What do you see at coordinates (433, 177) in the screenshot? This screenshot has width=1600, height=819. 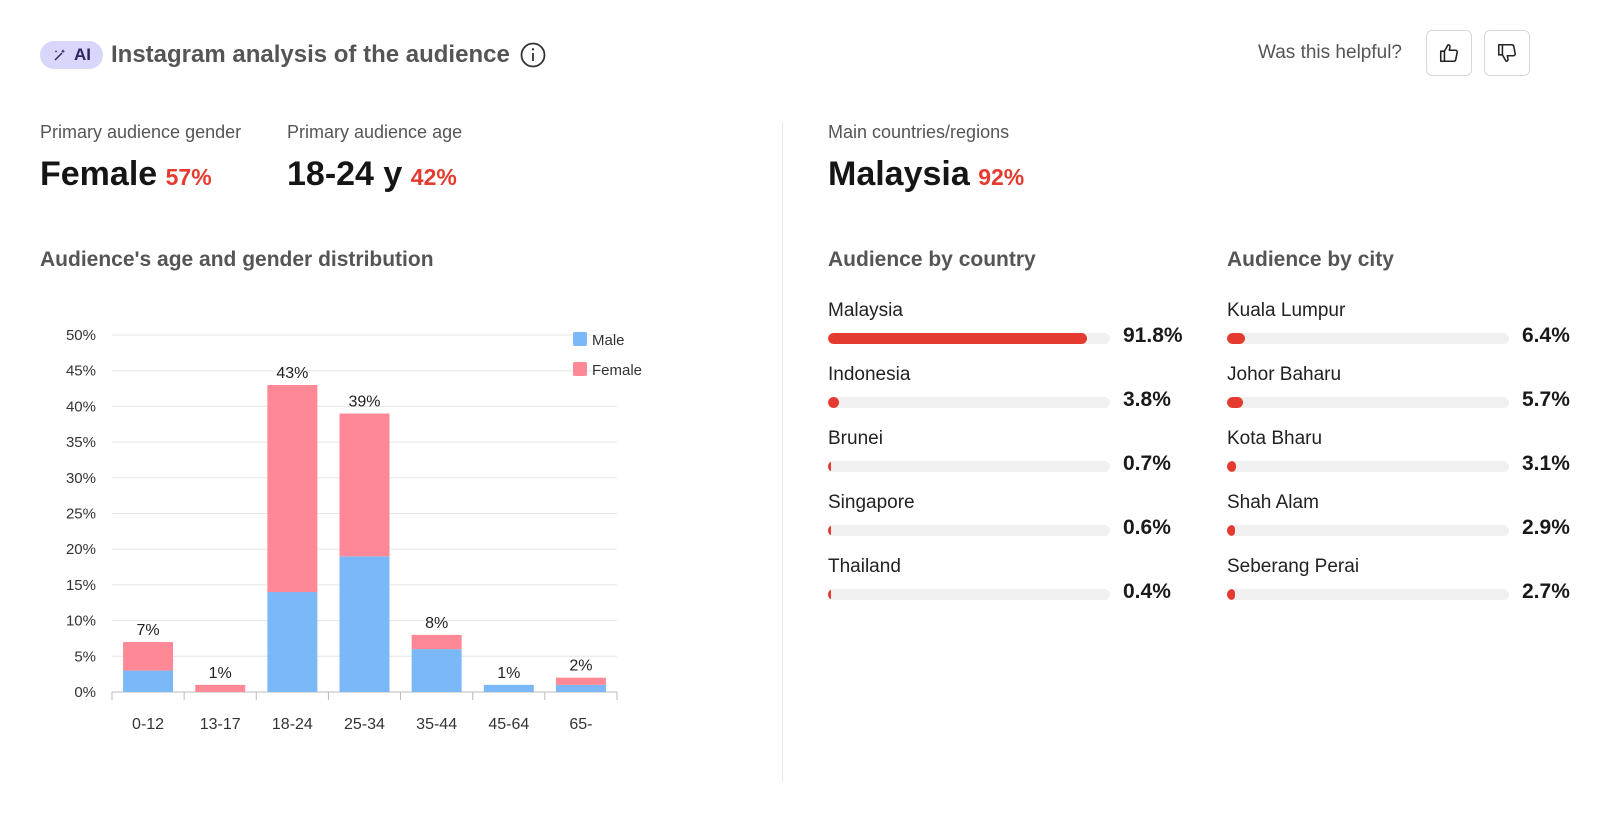 I see `stat-age-percent: 42%` at bounding box center [433, 177].